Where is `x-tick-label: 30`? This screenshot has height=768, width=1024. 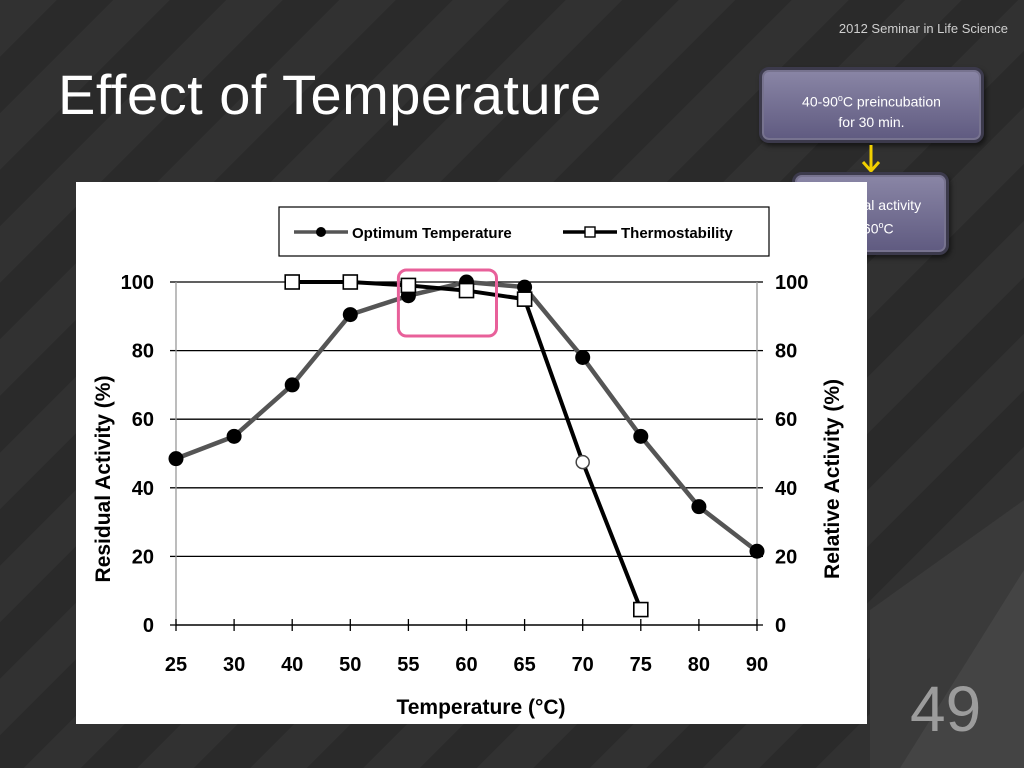 x-tick-label: 30 is located at coordinates (234, 665).